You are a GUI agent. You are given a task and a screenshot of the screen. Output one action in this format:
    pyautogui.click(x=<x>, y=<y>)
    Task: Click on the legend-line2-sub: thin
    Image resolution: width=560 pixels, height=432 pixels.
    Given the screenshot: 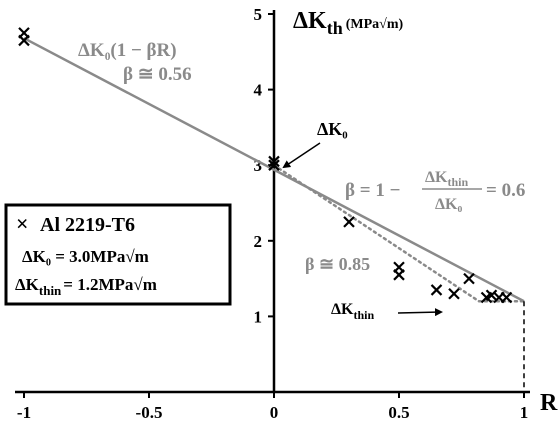 What is the action you would take?
    pyautogui.click(x=50, y=290)
    